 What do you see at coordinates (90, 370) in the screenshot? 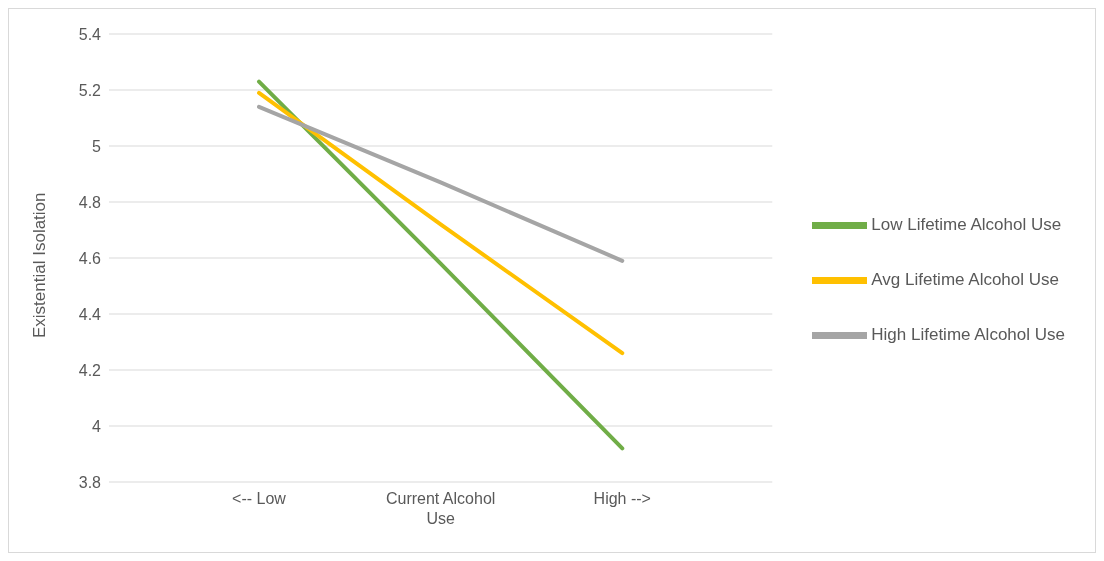
I see `y-tick-label: 4.2` at bounding box center [90, 370].